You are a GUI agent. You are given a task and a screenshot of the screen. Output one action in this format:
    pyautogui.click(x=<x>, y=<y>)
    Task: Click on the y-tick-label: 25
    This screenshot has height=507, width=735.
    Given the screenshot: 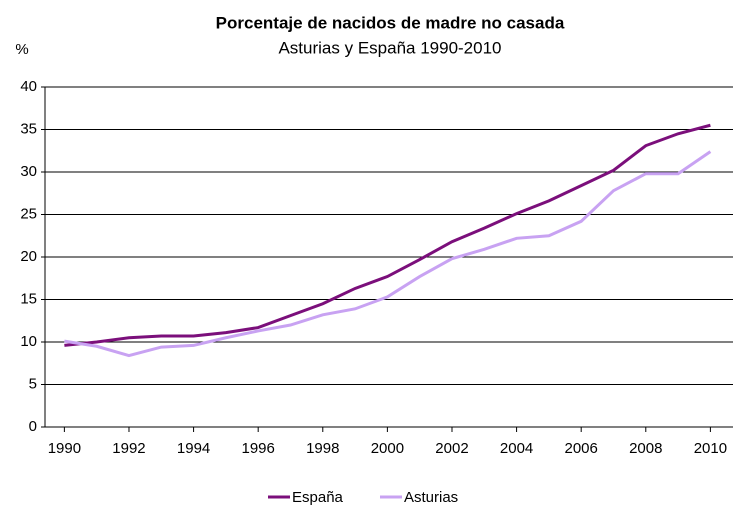 What is the action you would take?
    pyautogui.click(x=28, y=213)
    